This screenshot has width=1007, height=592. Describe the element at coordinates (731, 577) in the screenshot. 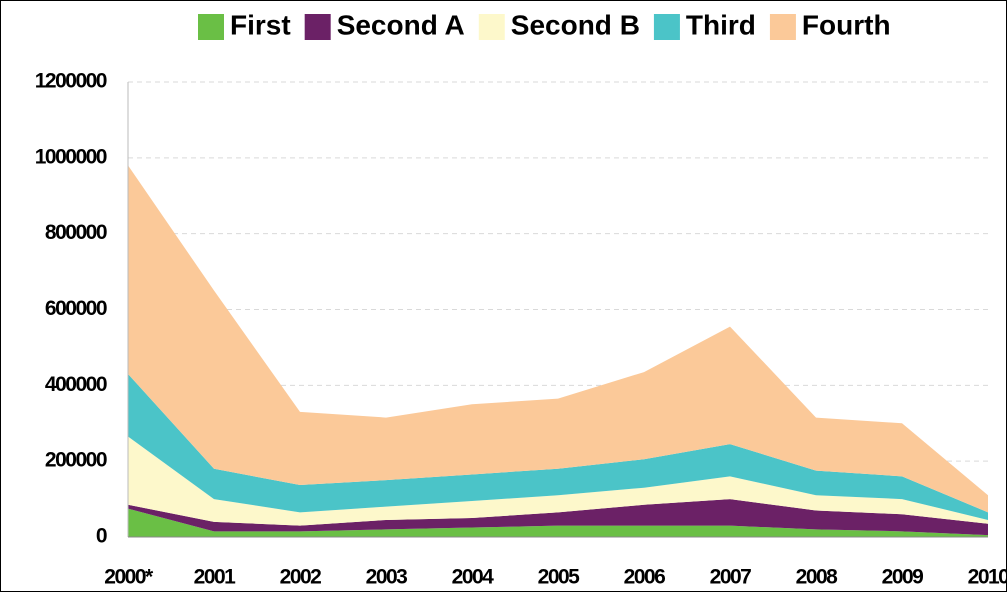

I see `x-tick-label: 2007` at that location.